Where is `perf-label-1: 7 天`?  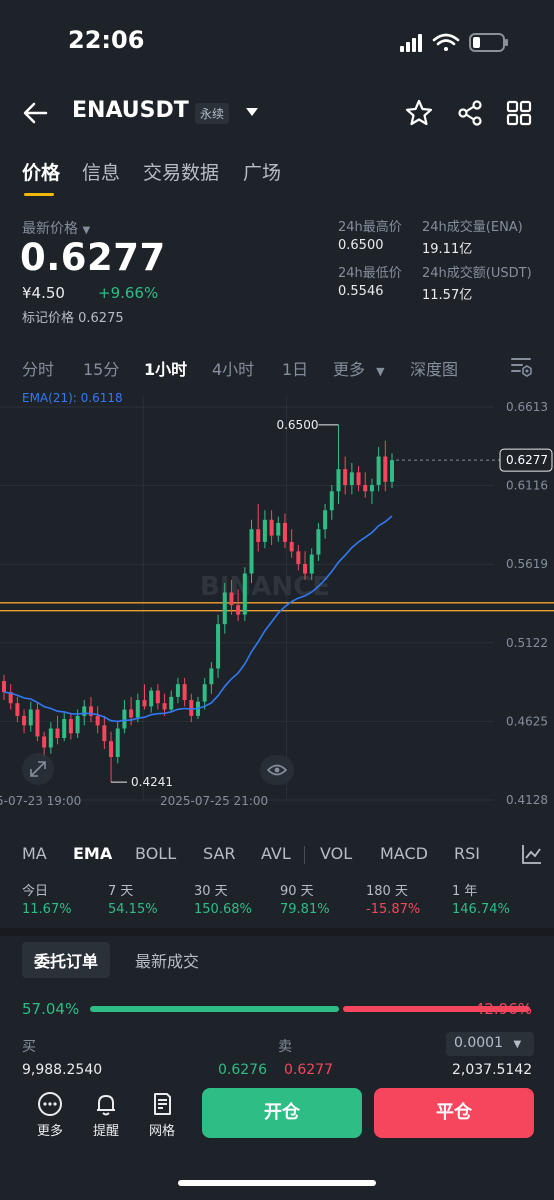
perf-label-1: 7 天 is located at coordinates (121, 891).